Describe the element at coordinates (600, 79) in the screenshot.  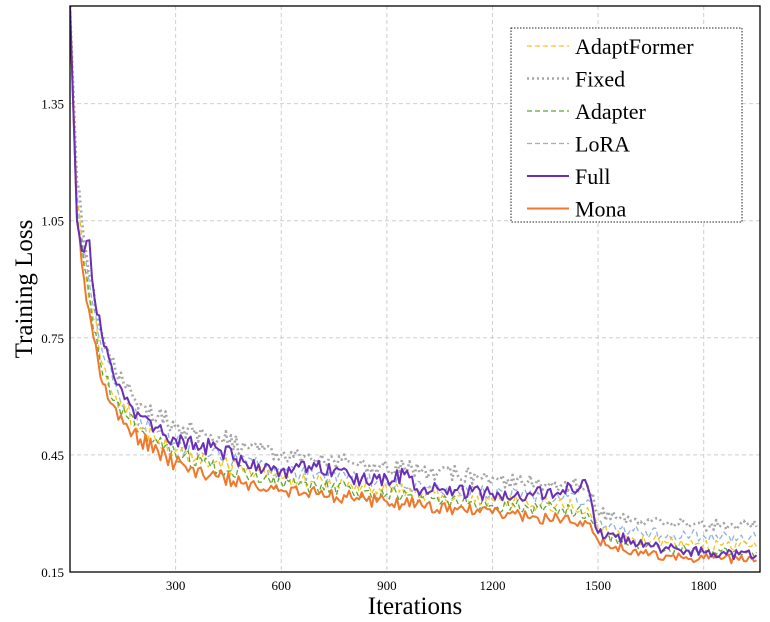
I see `legend-label-fixed: Fixed` at that location.